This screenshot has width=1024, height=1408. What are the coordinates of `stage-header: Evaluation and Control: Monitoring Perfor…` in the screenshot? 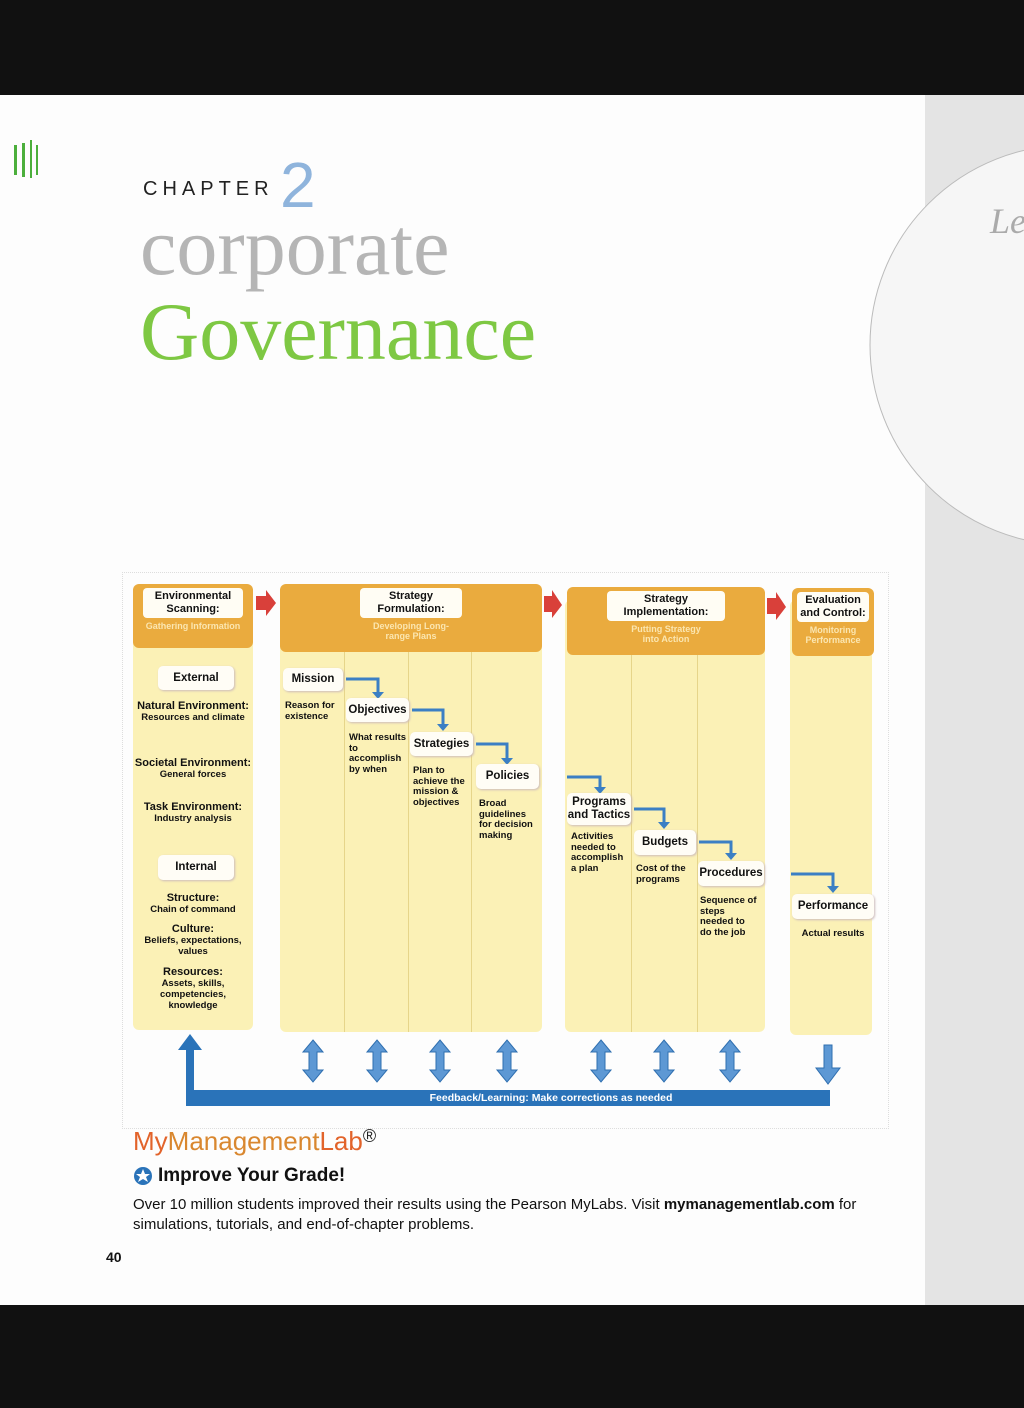 It's located at (833, 622).